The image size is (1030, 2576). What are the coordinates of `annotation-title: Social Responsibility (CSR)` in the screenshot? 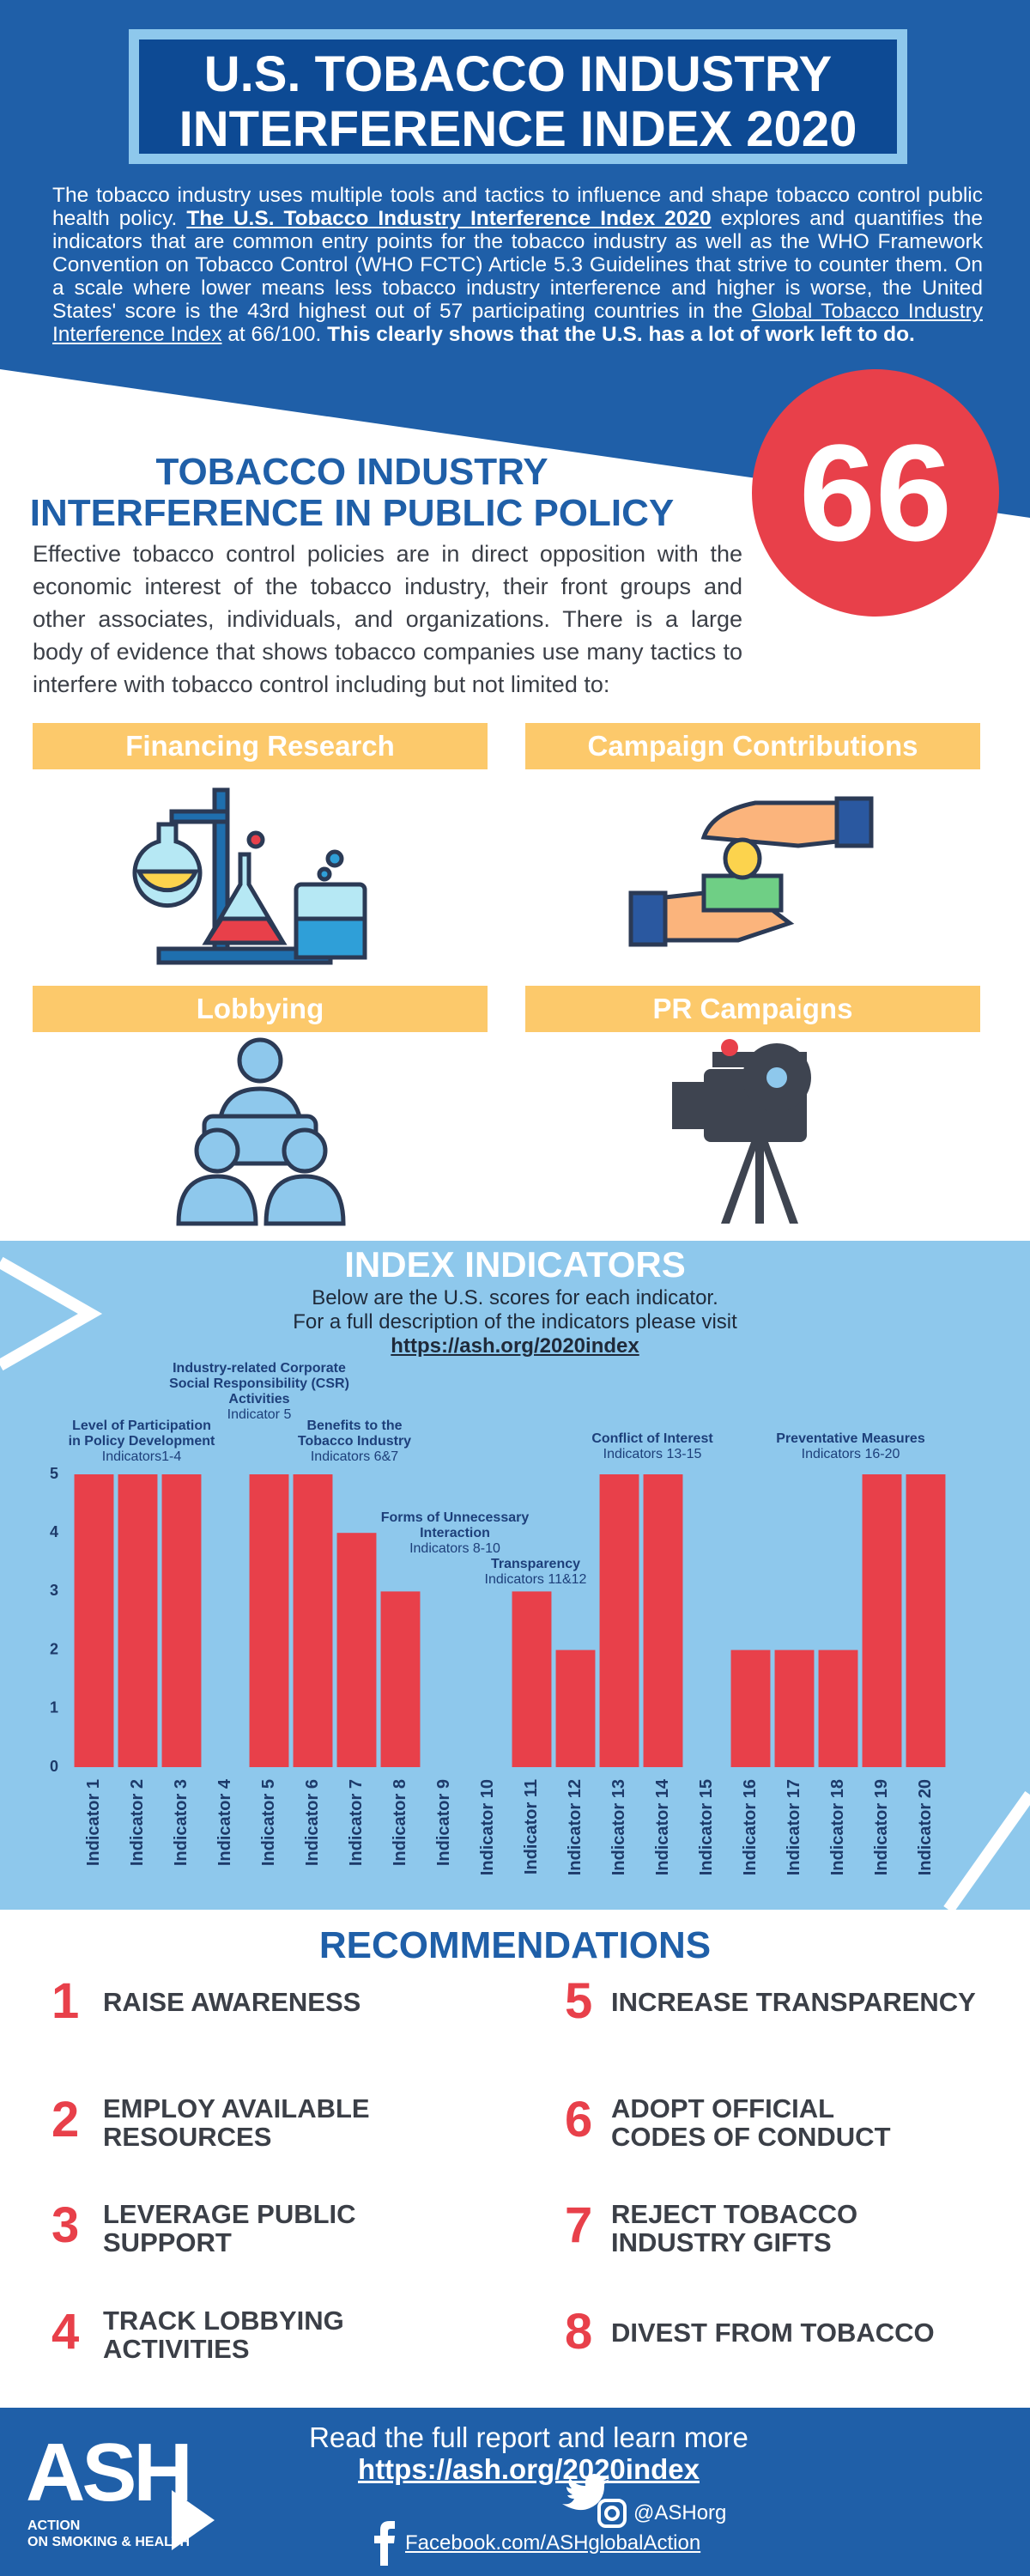 It's located at (259, 1383).